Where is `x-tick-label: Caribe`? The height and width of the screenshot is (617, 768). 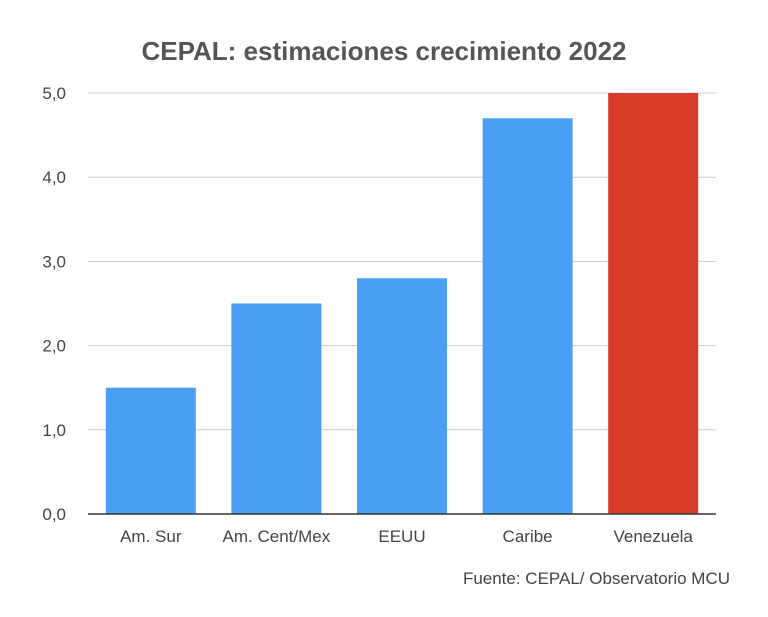
x-tick-label: Caribe is located at coordinates (528, 536).